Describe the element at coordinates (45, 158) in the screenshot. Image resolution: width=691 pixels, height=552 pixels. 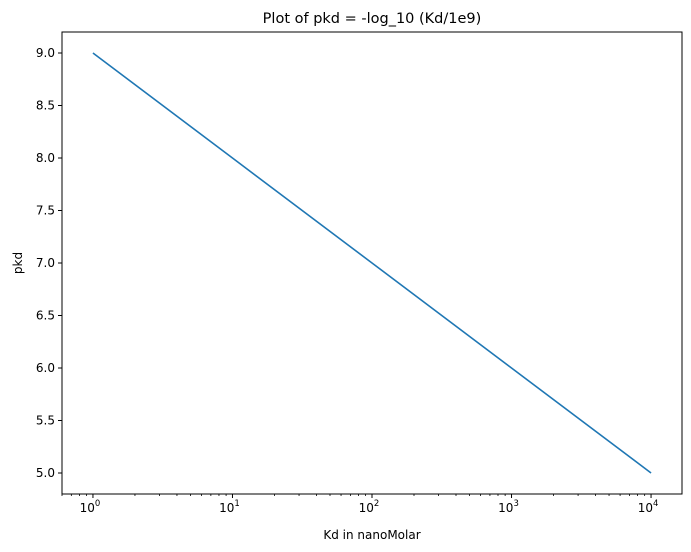
I see `y-tick-label: 8.0` at that location.